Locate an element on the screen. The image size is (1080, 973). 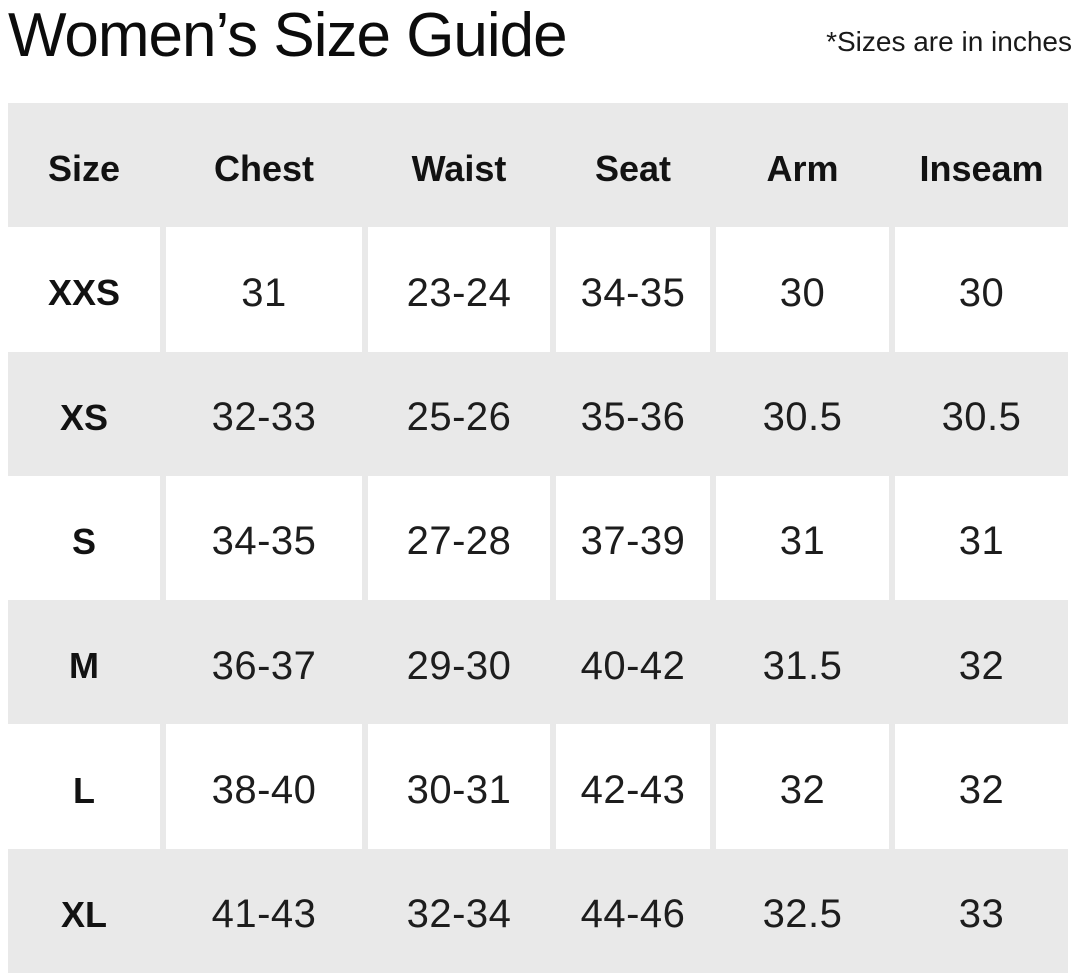
cell-chest: 41-43 is located at coordinates (264, 910).